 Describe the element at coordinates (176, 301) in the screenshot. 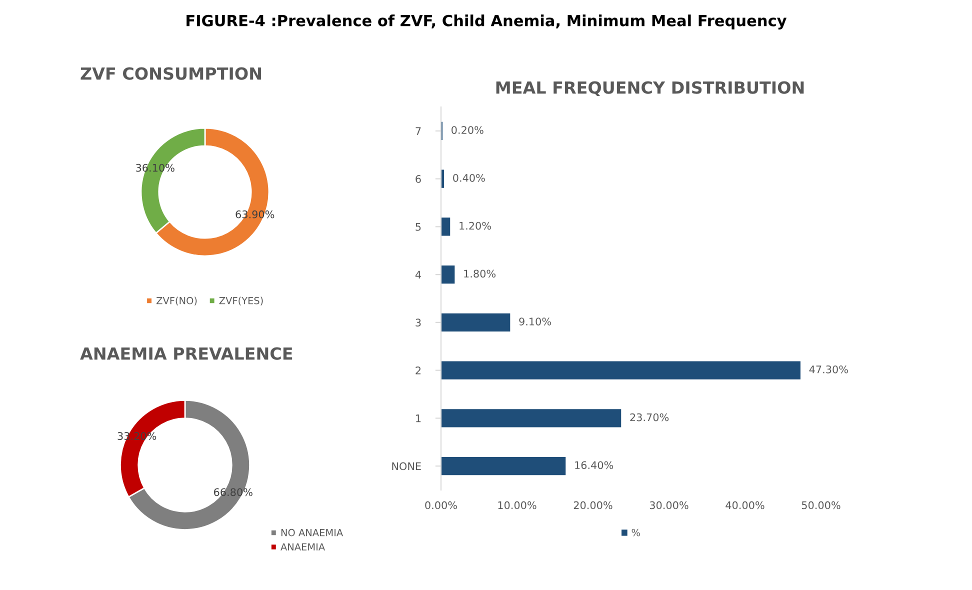

I see `legend-label: ZVF(NO)` at that location.